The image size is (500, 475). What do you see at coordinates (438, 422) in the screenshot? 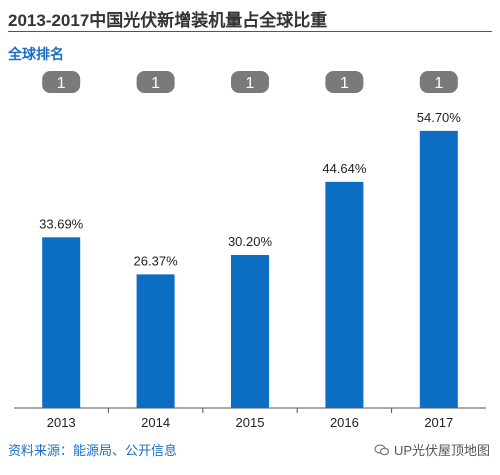
I see `x-tick-label: 2017` at bounding box center [438, 422].